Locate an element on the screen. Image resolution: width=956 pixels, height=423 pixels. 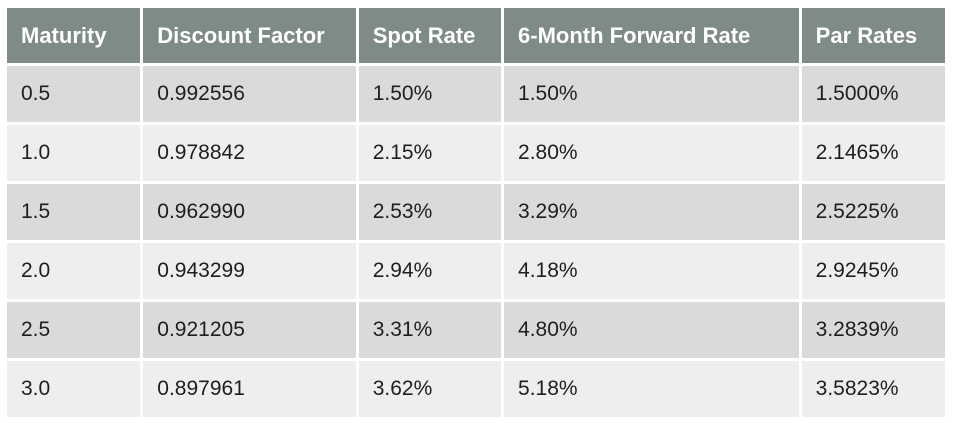
cell-par-rate: 2.9245% is located at coordinates (873, 271).